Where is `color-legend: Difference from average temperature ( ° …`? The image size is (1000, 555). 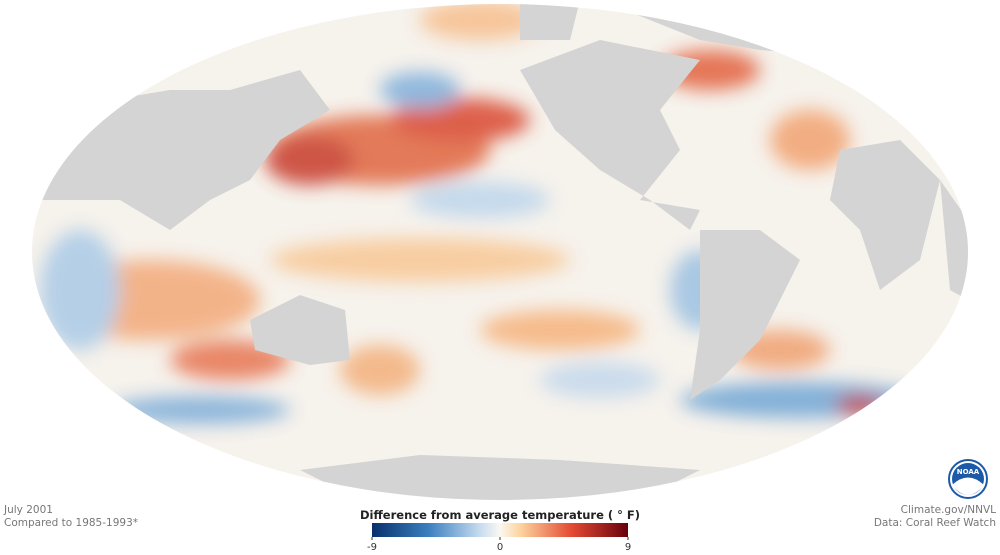 color-legend: Difference from average temperature ( ° … is located at coordinates (500, 530).